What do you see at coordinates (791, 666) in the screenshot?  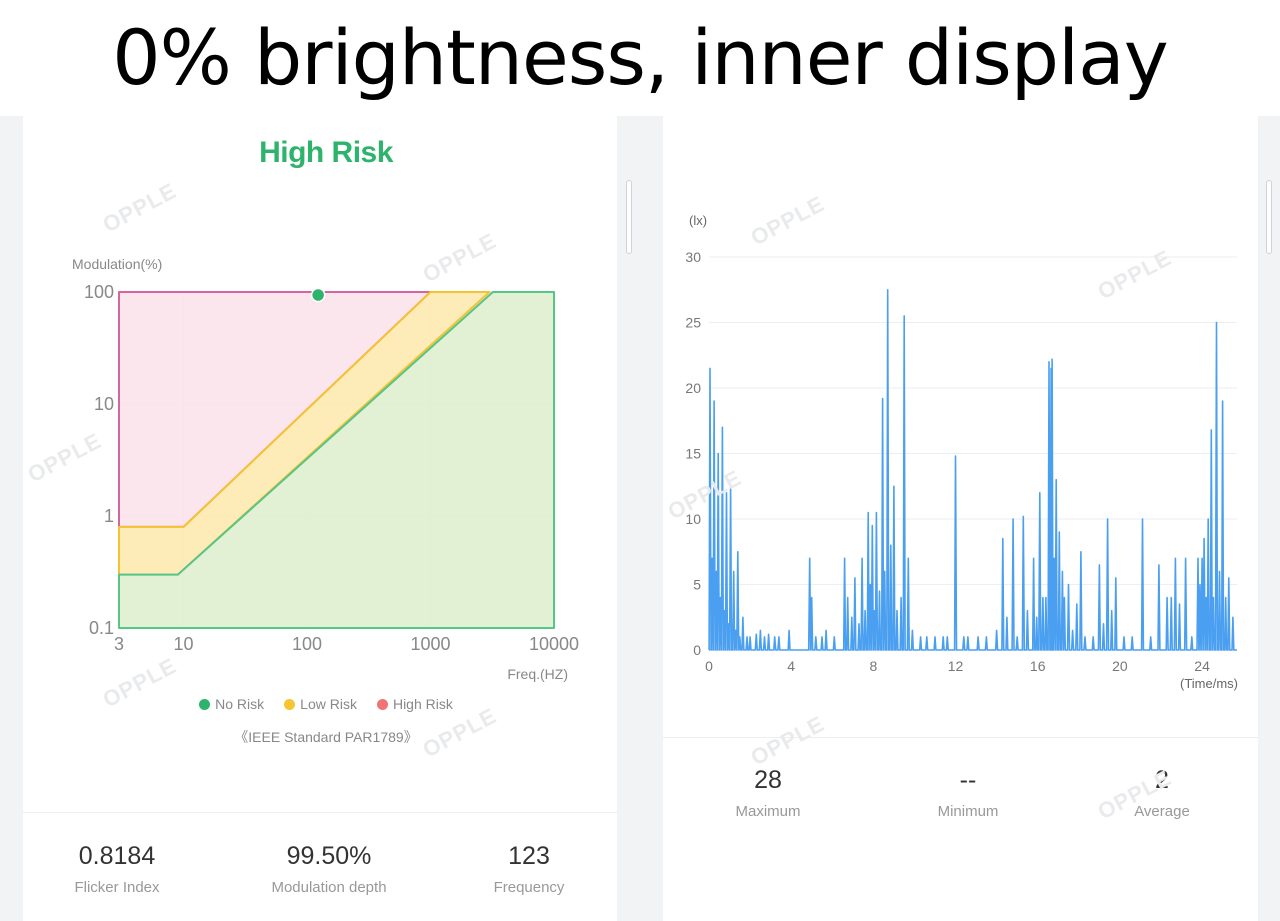 I see `wave-x-tick-label: 4` at bounding box center [791, 666].